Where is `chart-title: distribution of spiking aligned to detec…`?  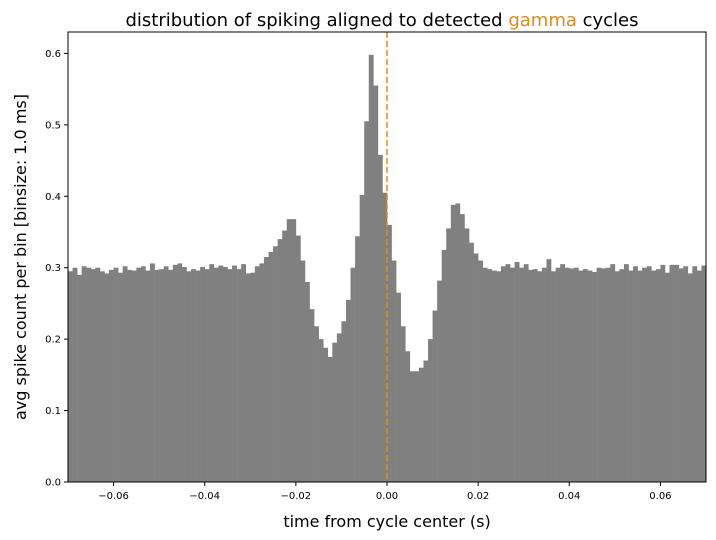
chart-title: distribution of spiking aligned to detec… is located at coordinates (381, 20).